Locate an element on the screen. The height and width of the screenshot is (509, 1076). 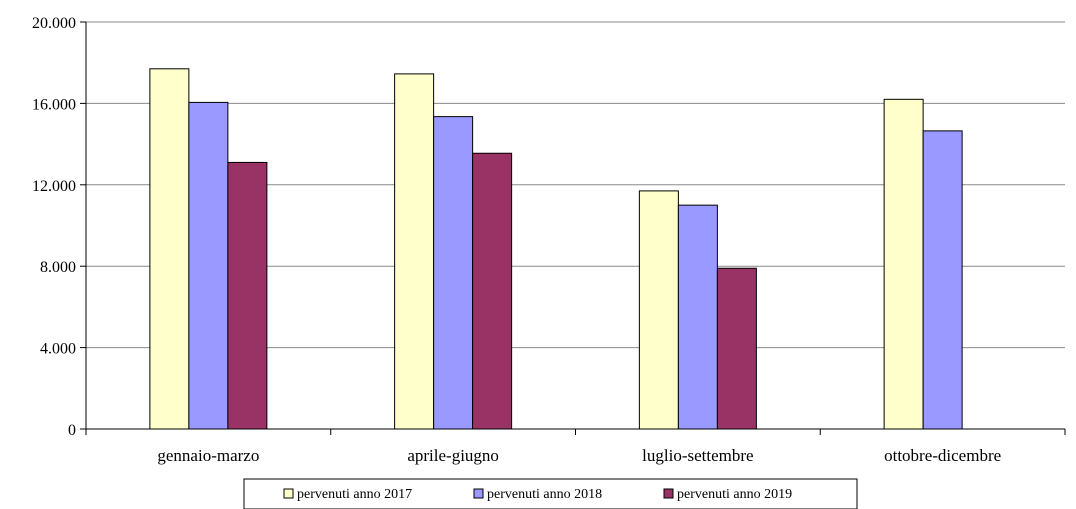
bar-pervenuti-anno-2018-gennaio-marzo is located at coordinates (208, 265).